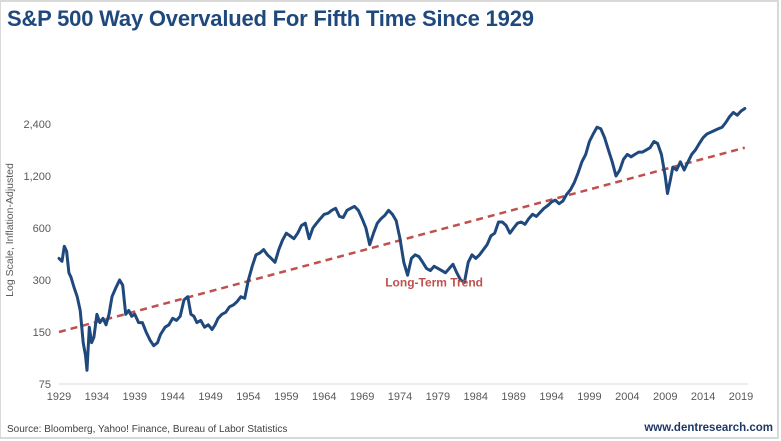 This screenshot has height=441, width=781. Describe the element at coordinates (135, 397) in the screenshot. I see `x-tick-label: 1939` at that location.